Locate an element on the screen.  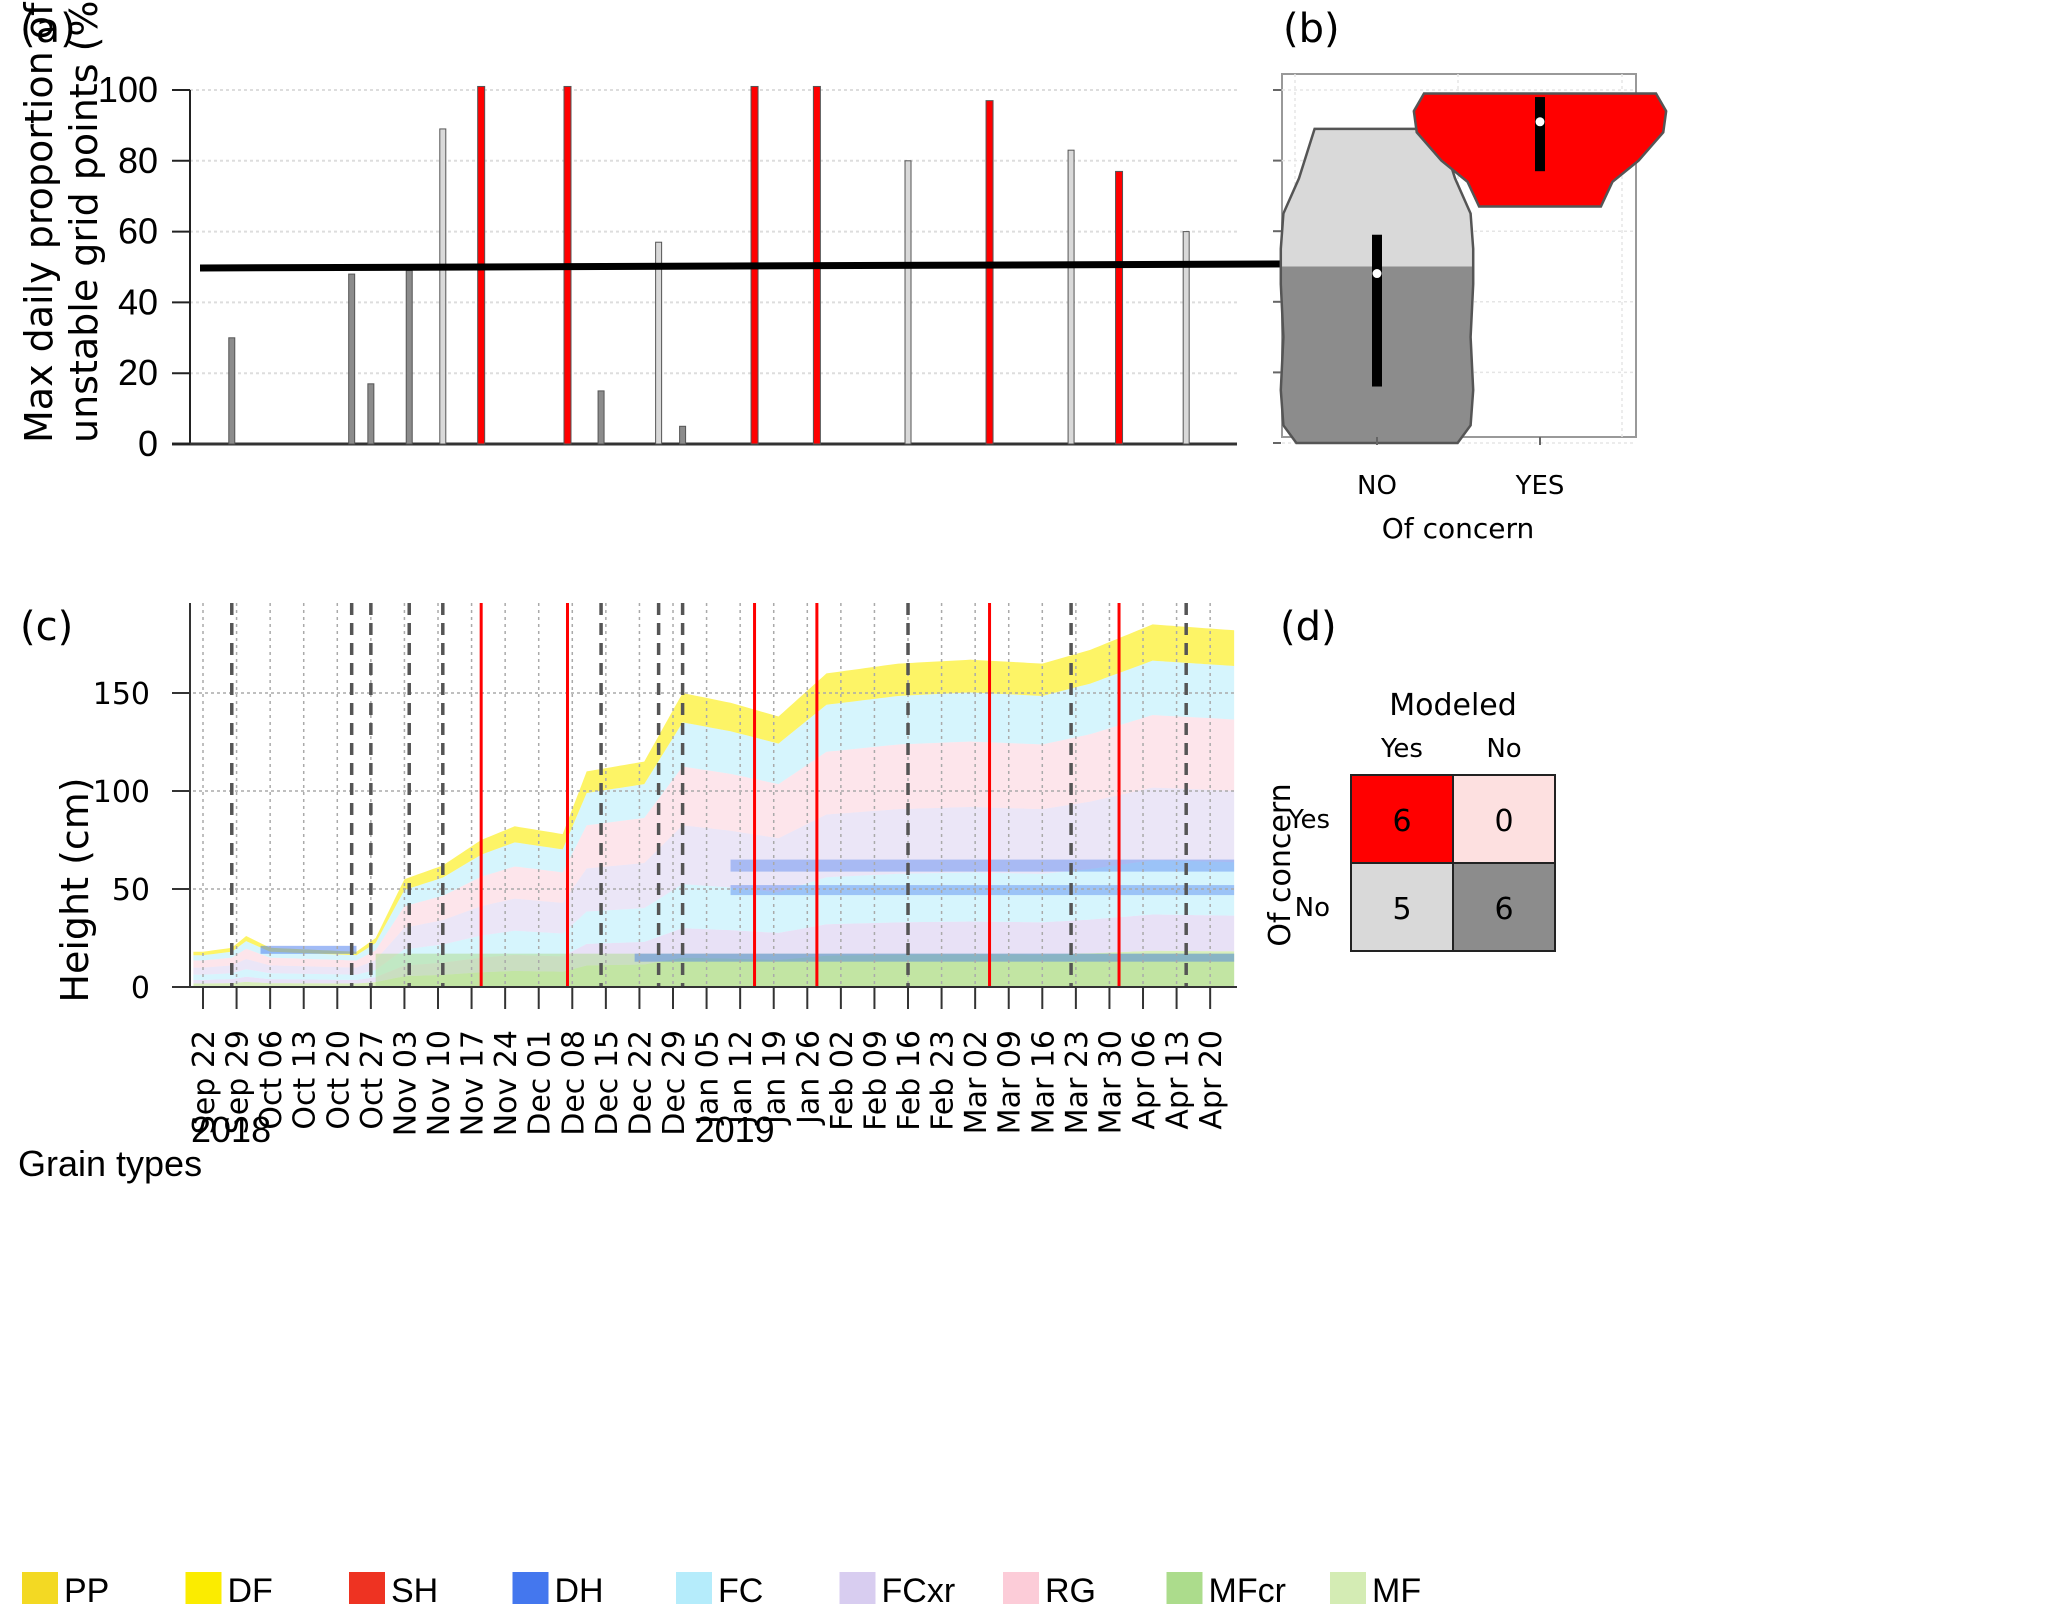
panel-c-xtick-label: Jan 26 is located at coordinates (808, 1078).